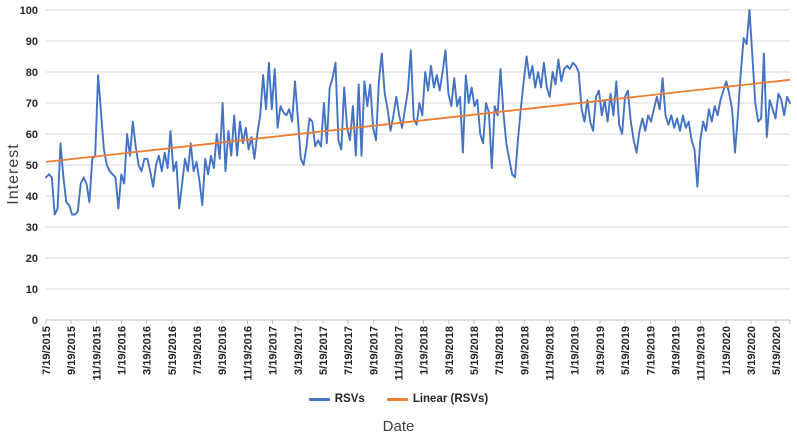 The height and width of the screenshot is (443, 797). Describe the element at coordinates (173, 350) in the screenshot. I see `x-tick-label: 5/19/2016` at that location.